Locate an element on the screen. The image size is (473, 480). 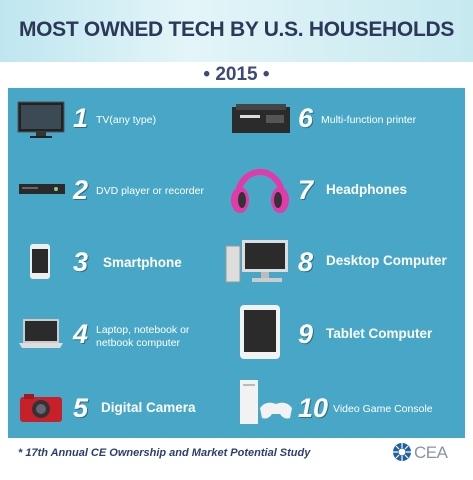
rank: 1 is located at coordinates (81, 118).